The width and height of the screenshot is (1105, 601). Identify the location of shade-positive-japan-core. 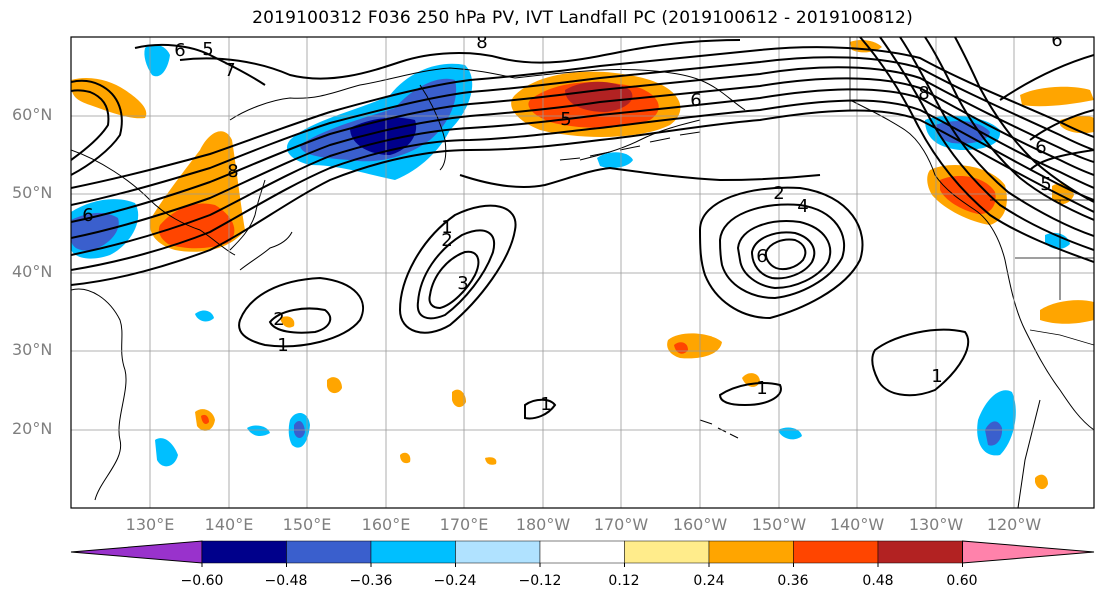
(196, 226).